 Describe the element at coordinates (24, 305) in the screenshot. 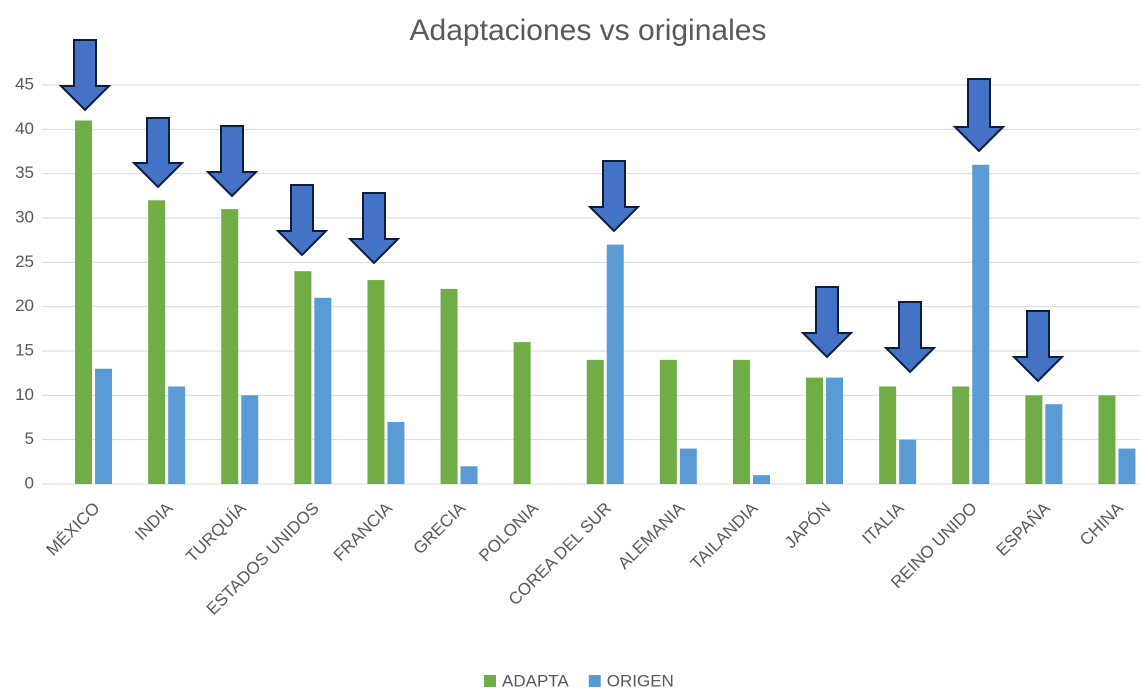

I see `y-tick-label: 20` at that location.